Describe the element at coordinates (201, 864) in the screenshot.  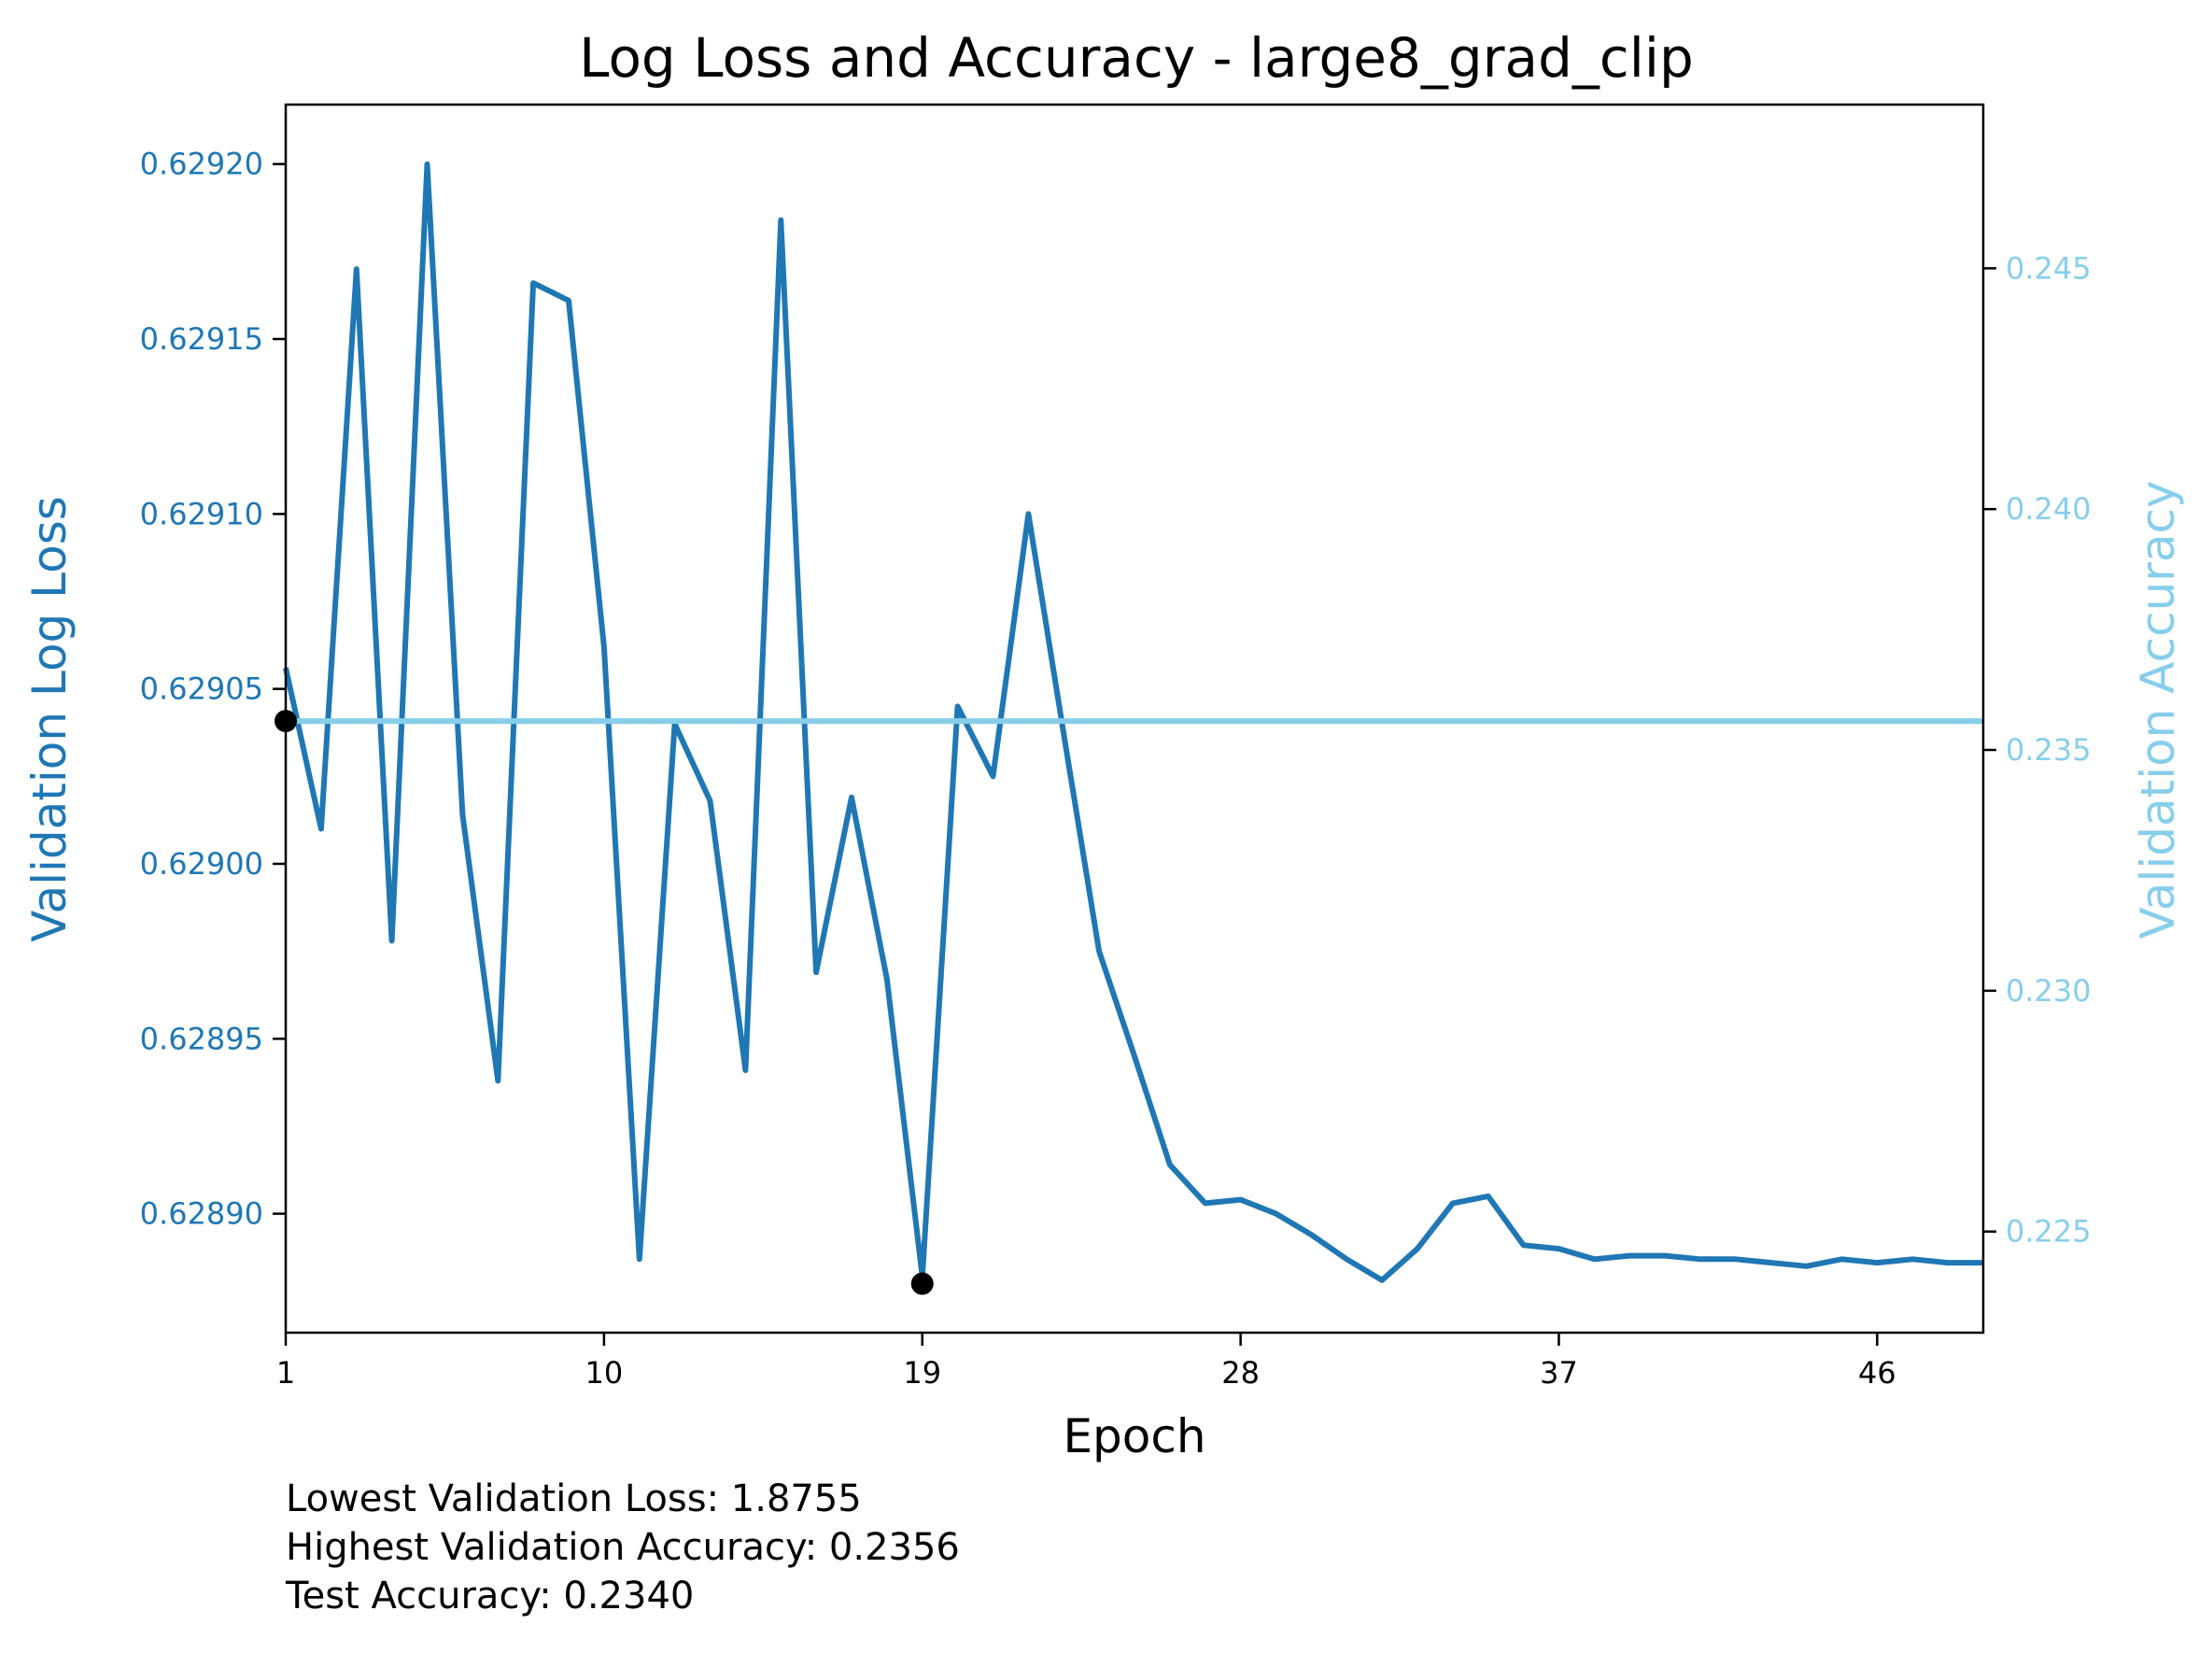
I see `y-left-tick-label: 0.62900` at that location.